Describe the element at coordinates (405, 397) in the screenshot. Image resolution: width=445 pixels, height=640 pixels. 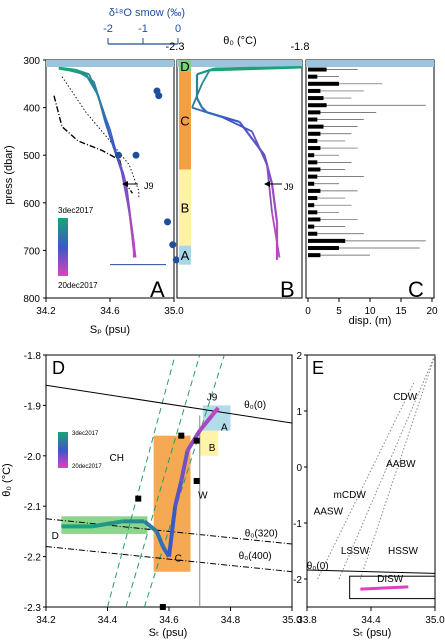
I see `panel-e-label: CDW` at that location.